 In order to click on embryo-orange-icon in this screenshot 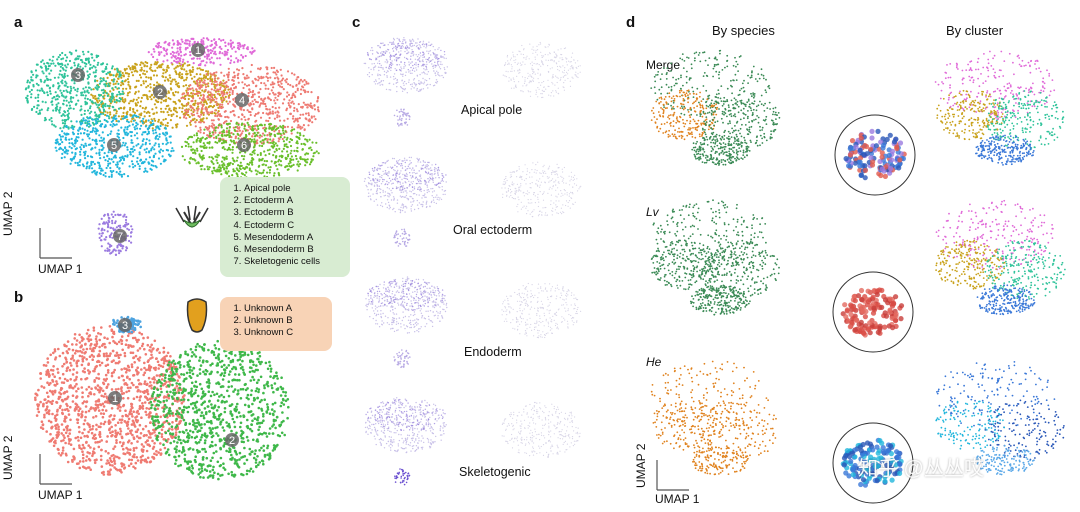, I will do `click(197, 315)`.